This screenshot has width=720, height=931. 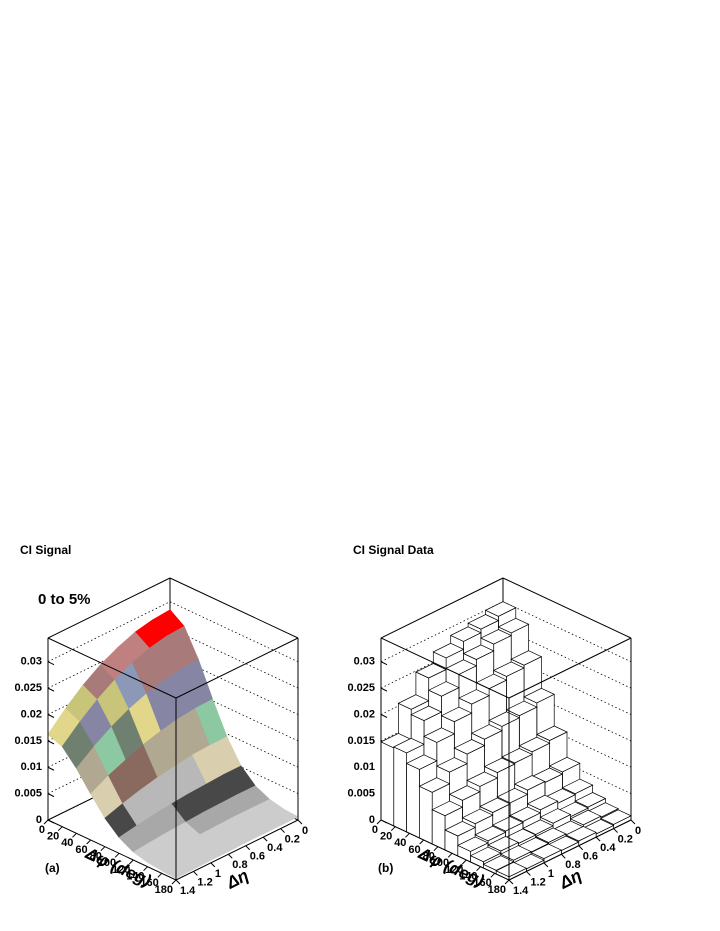 What do you see at coordinates (42, 830) in the screenshot?
I see `x-tick-label: 0` at bounding box center [42, 830].